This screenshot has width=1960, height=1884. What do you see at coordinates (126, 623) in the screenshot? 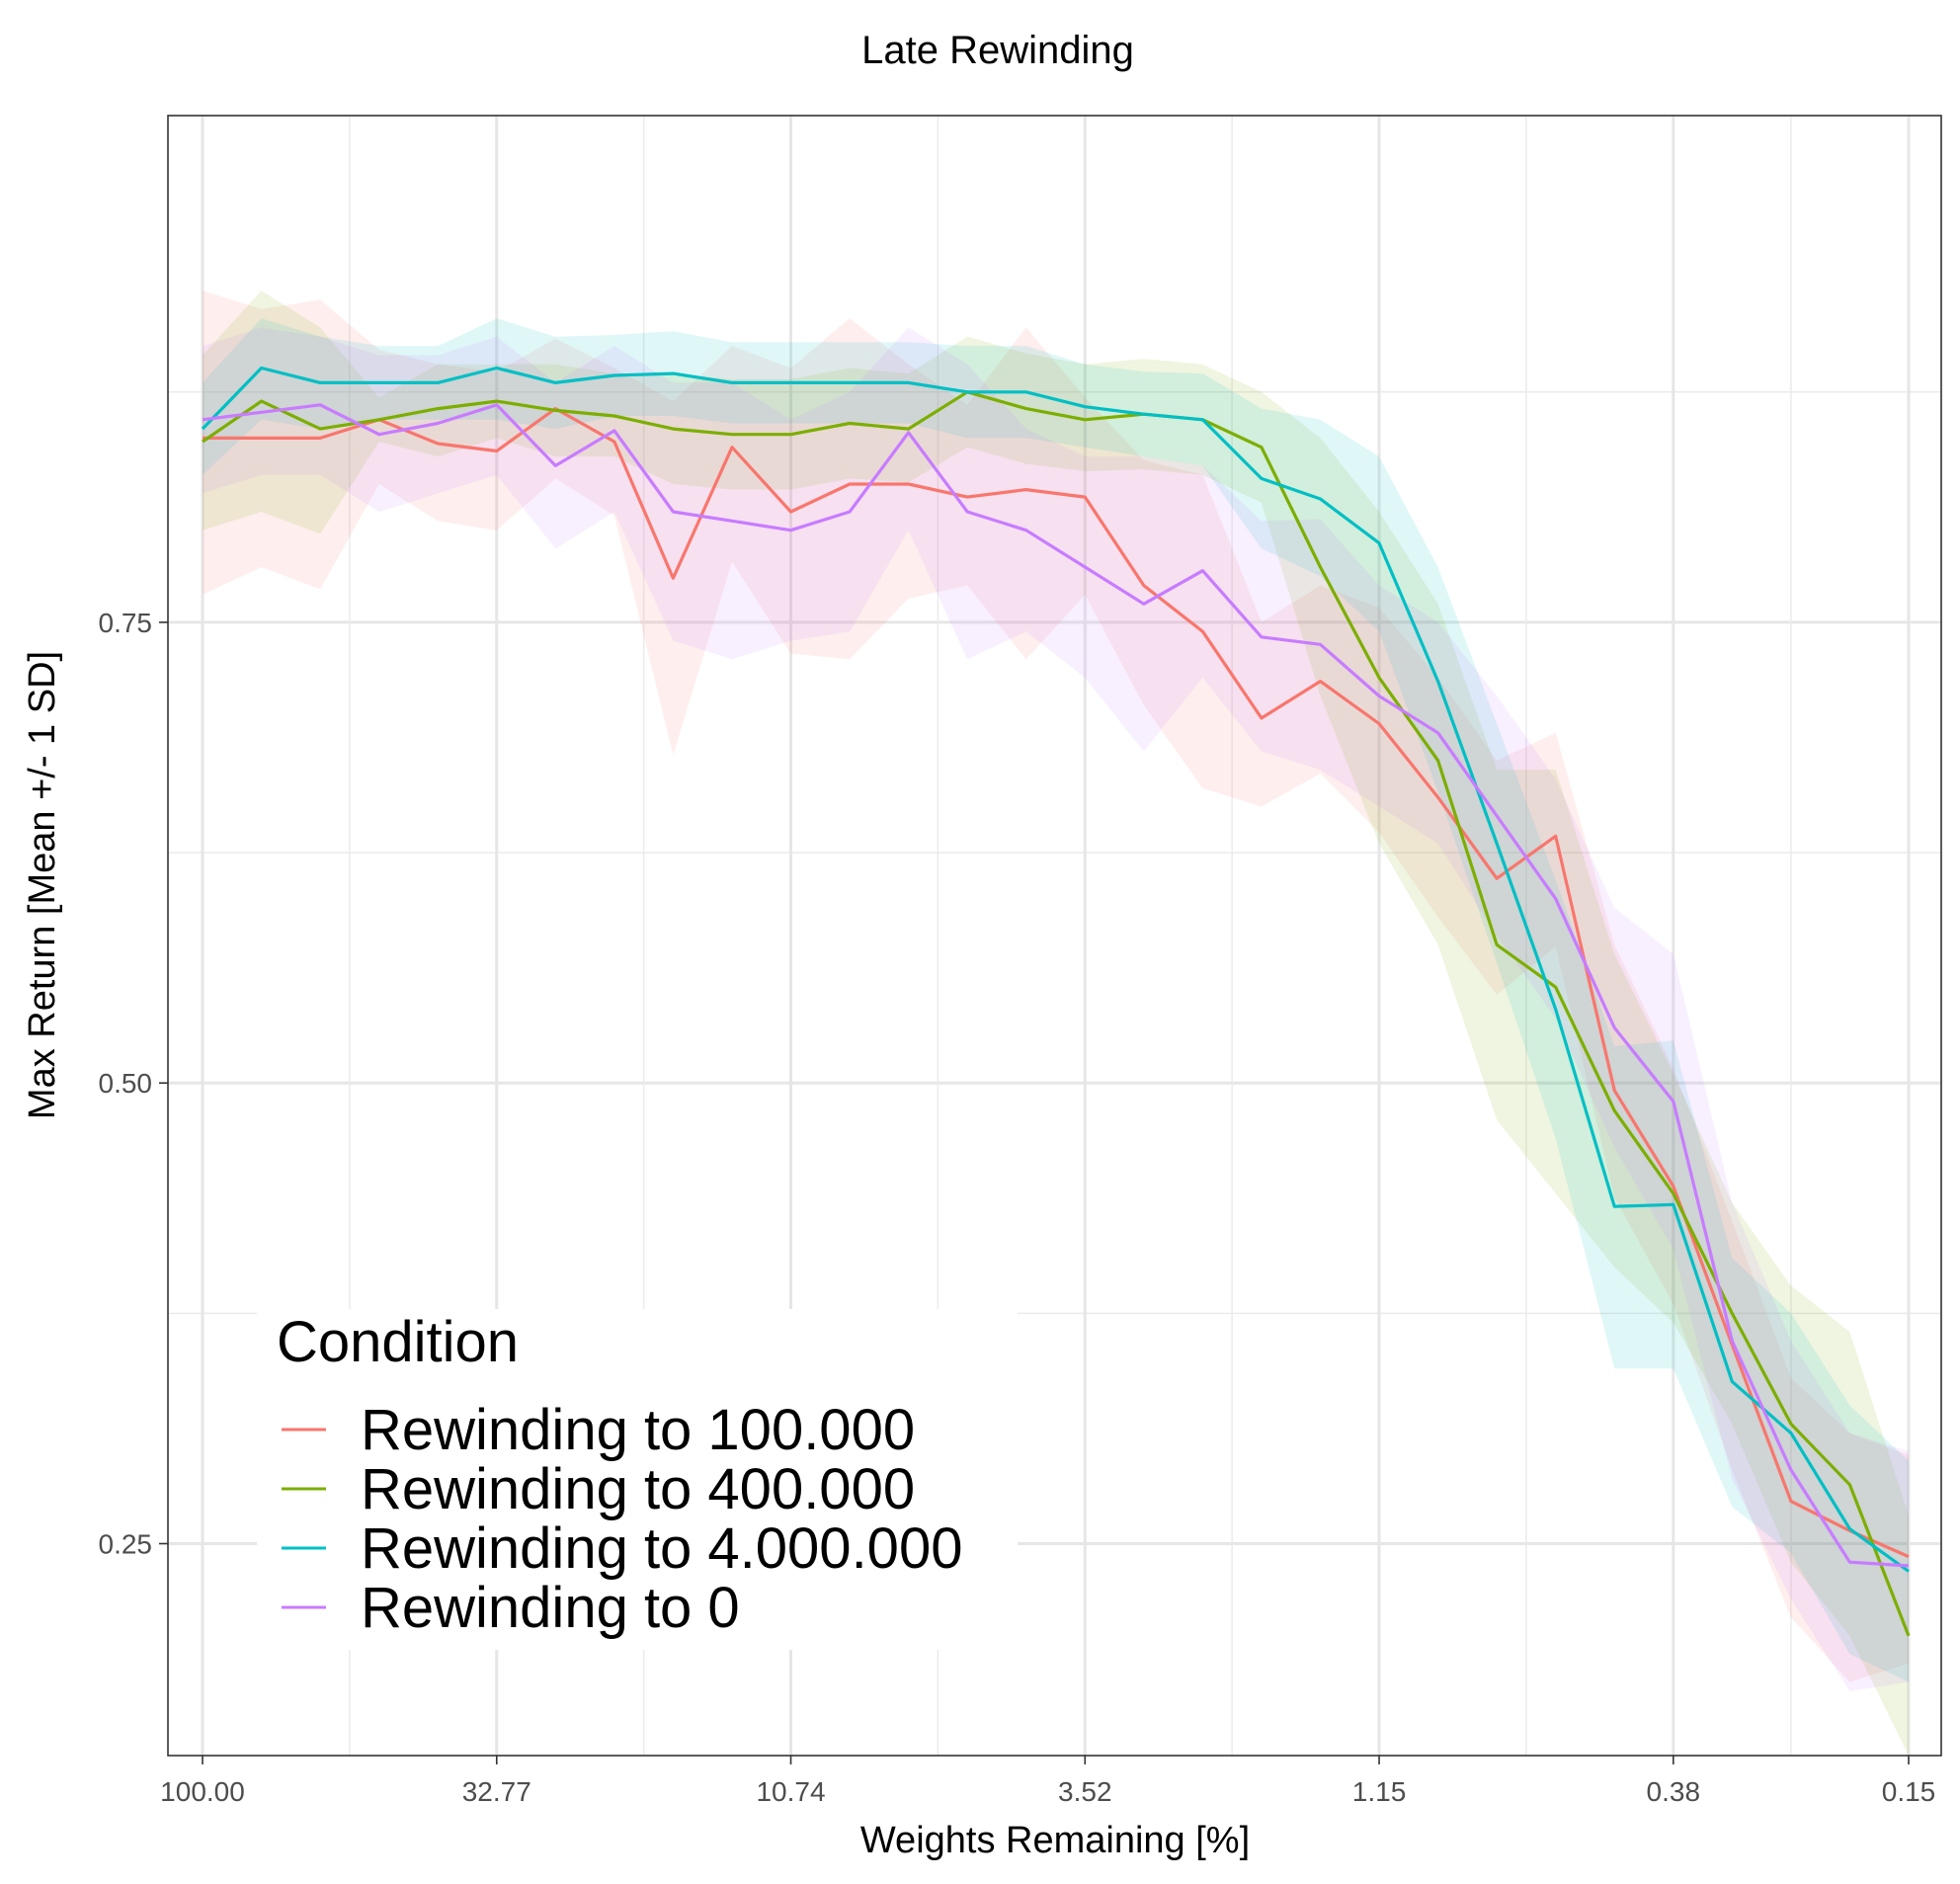
I see `y-tick-label: 0.75` at bounding box center [126, 623].